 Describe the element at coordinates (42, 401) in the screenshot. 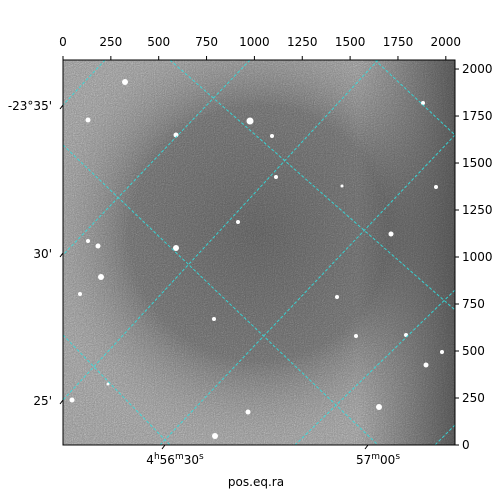

I see `dec-tick-label: 25'` at that location.